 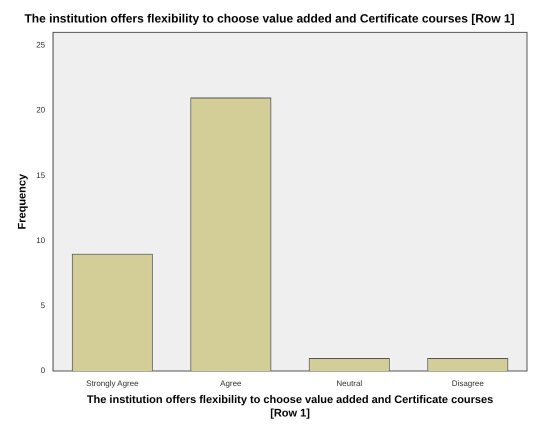 What do you see at coordinates (41, 175) in the screenshot?
I see `y-tick-label: 15` at bounding box center [41, 175].